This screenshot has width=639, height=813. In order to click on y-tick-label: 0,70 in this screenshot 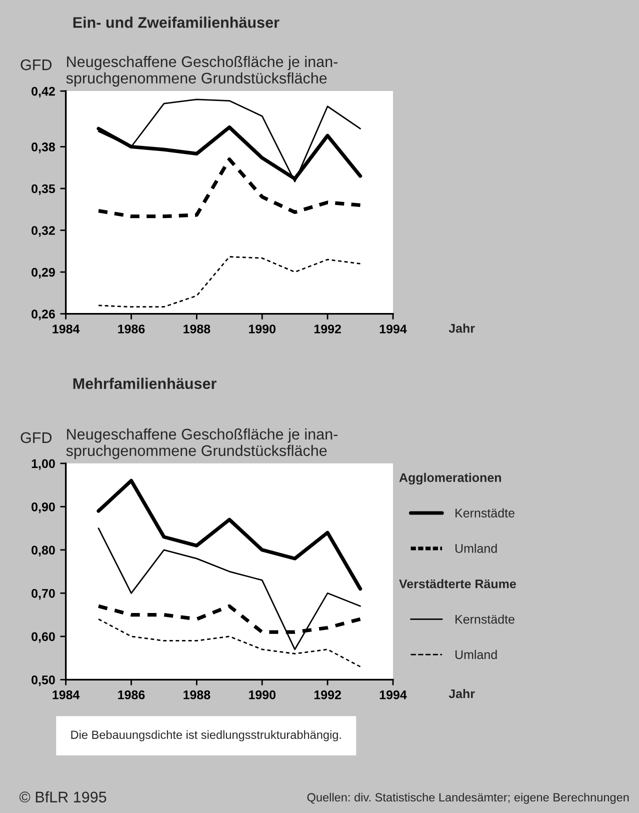, I will do `click(43, 594)`.